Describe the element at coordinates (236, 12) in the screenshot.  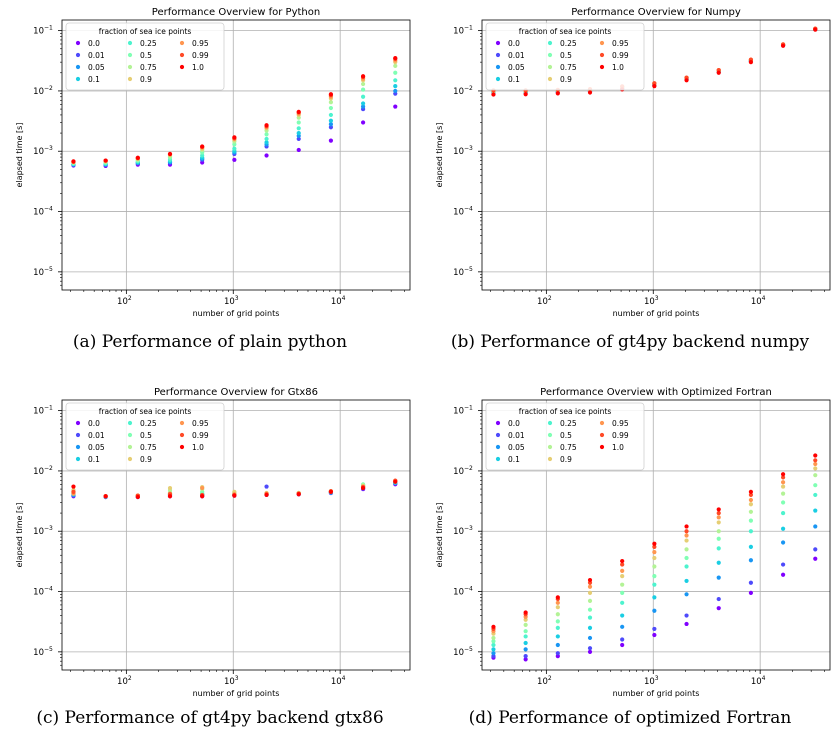
I see `chart-title: Performance Overview for Python` at that location.